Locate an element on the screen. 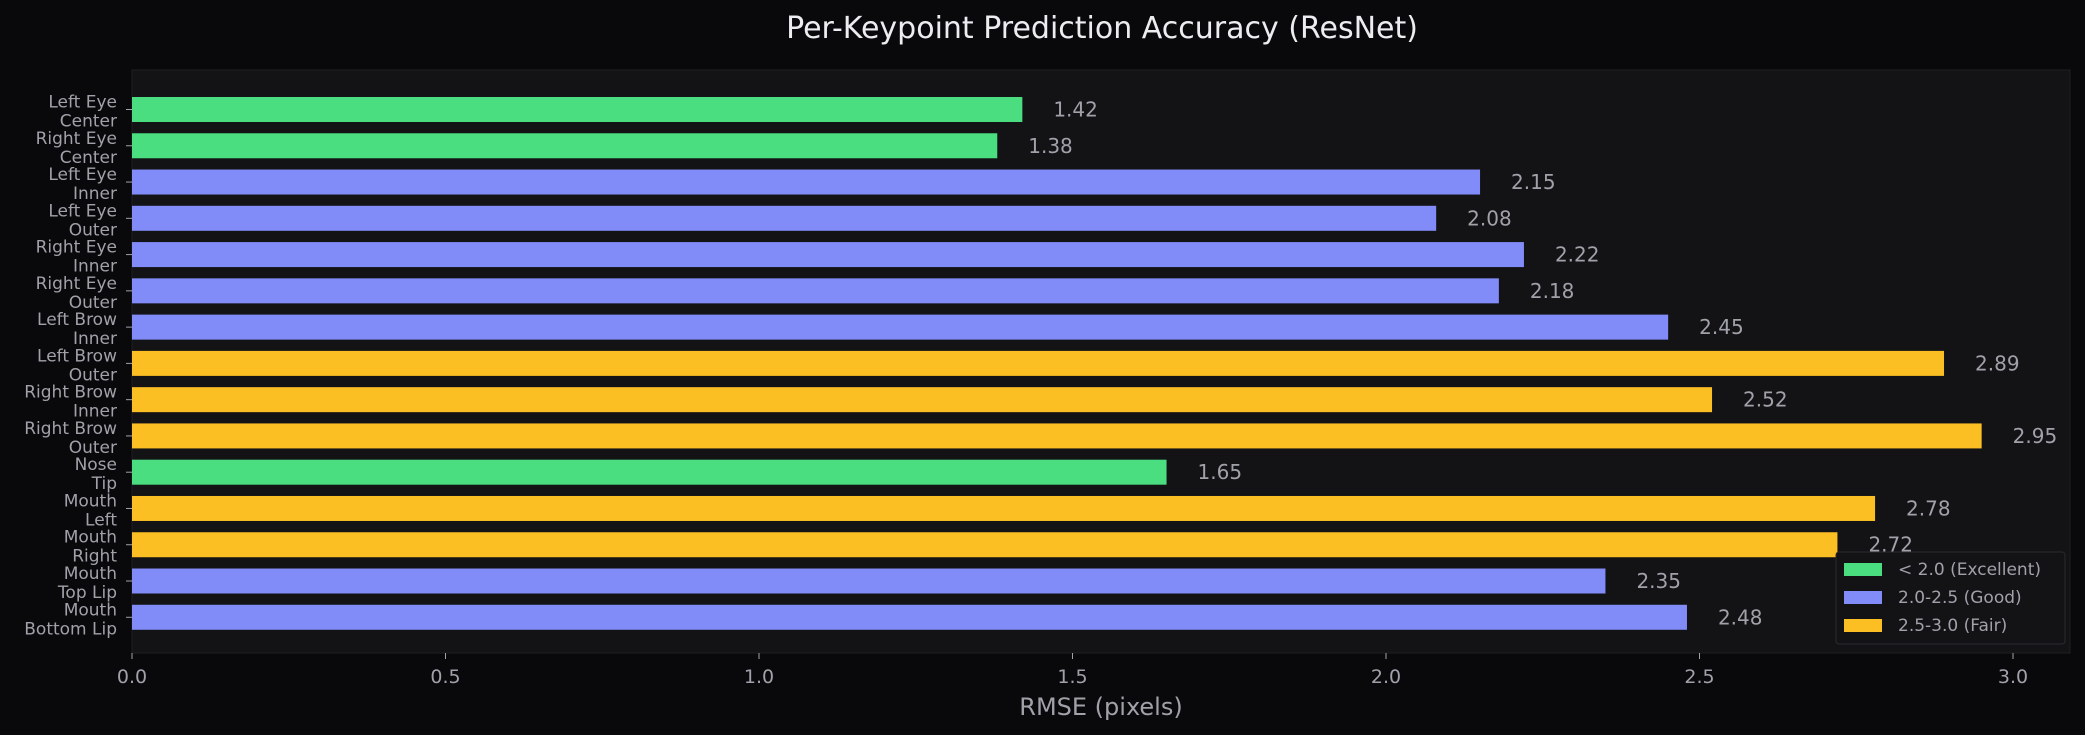  bar-value-label: 1.65 is located at coordinates (1220, 472).